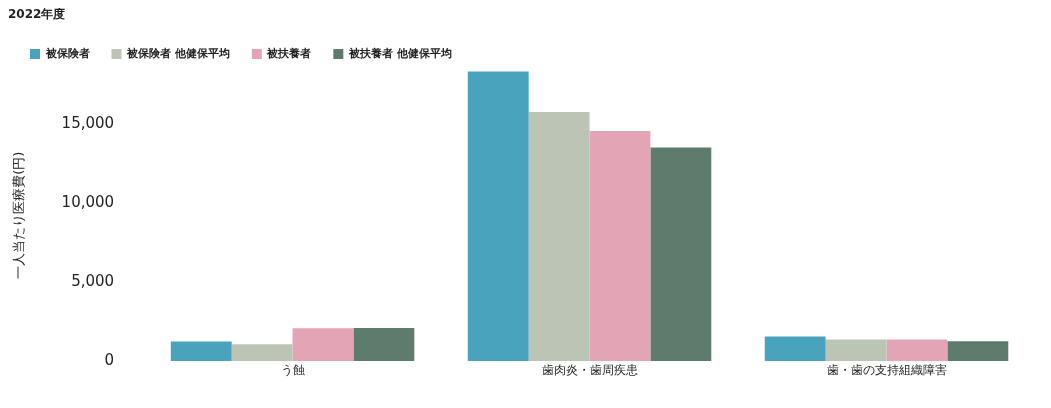 This screenshot has height=408, width=1051. I want to click on legend-label: 被保険者, so click(67, 53).